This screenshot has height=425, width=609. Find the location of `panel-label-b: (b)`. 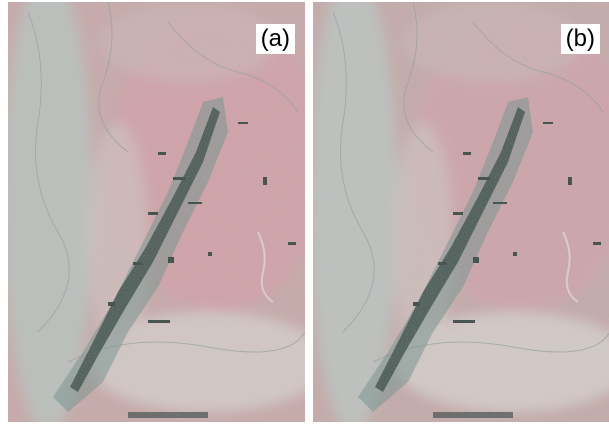

panel-label-b: (b) is located at coordinates (580, 39).